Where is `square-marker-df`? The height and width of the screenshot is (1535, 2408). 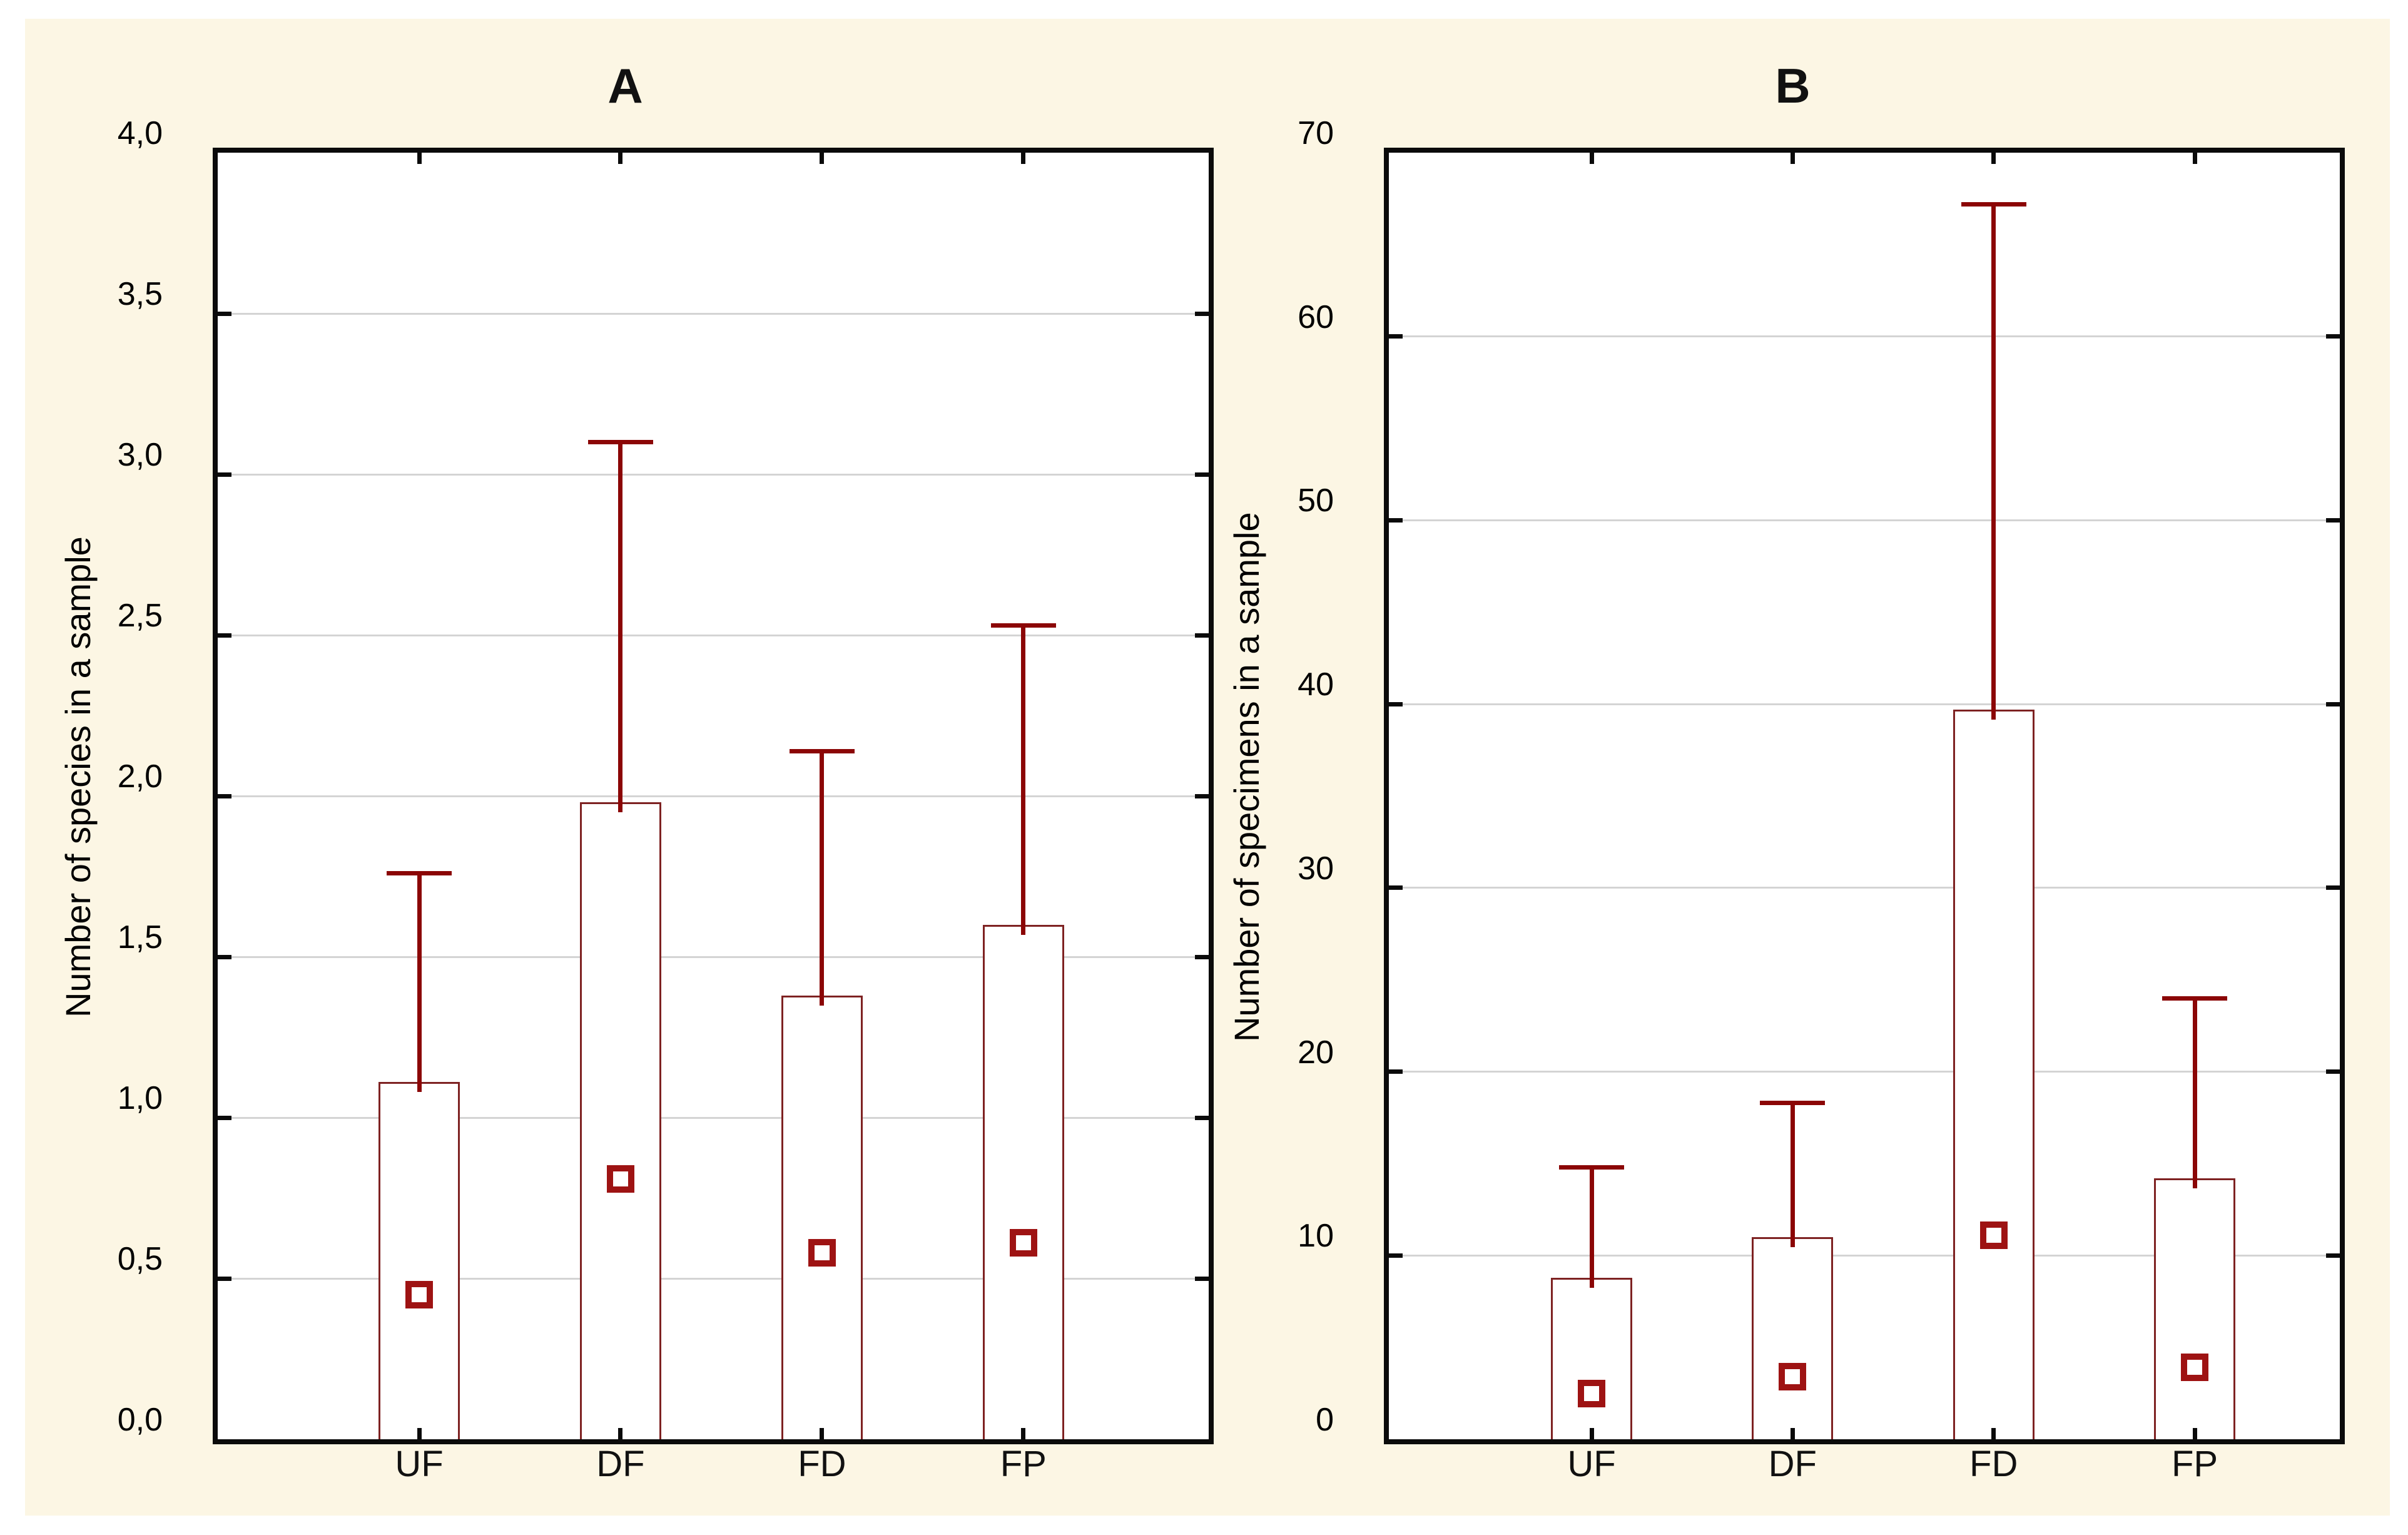
square-marker-df is located at coordinates (620, 1179).